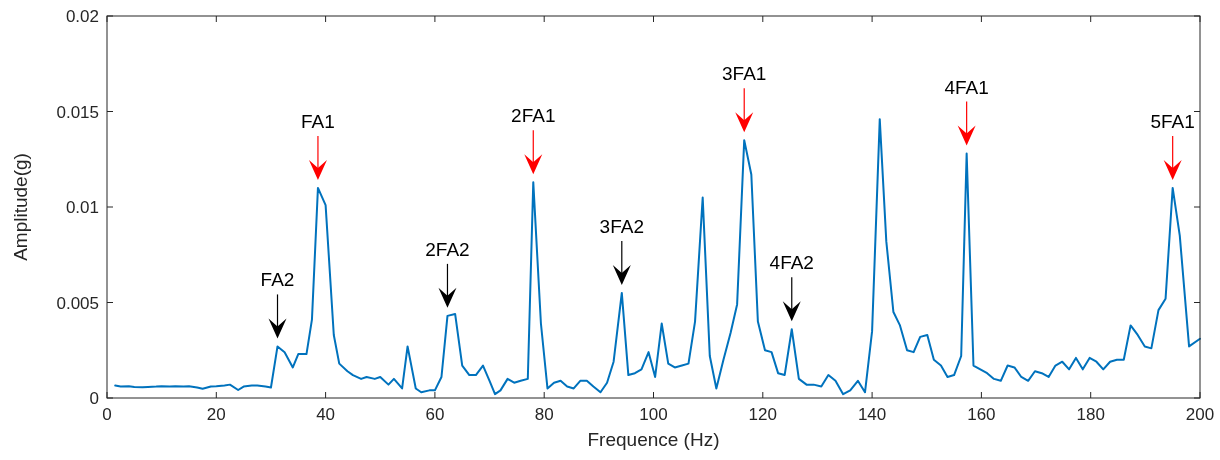 This screenshot has width=1220, height=460. Describe the element at coordinates (94, 398) in the screenshot. I see `y-tick-label: 0` at that location.